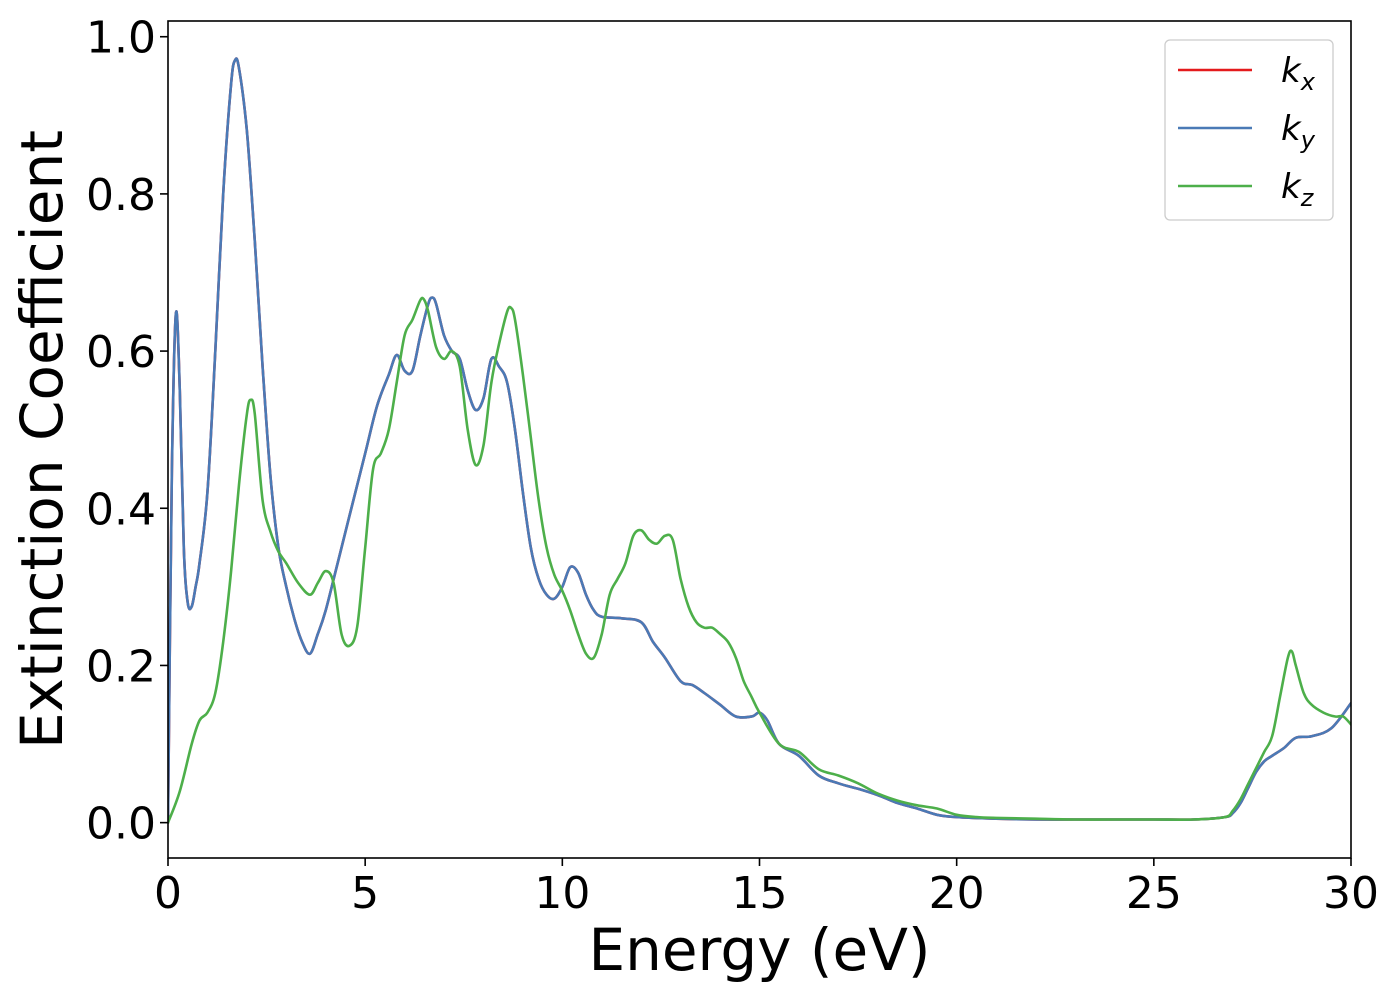 The width and height of the screenshot is (1400, 1000). Describe the element at coordinates (957, 893) in the screenshot. I see `x-tick-label: 20` at that location.